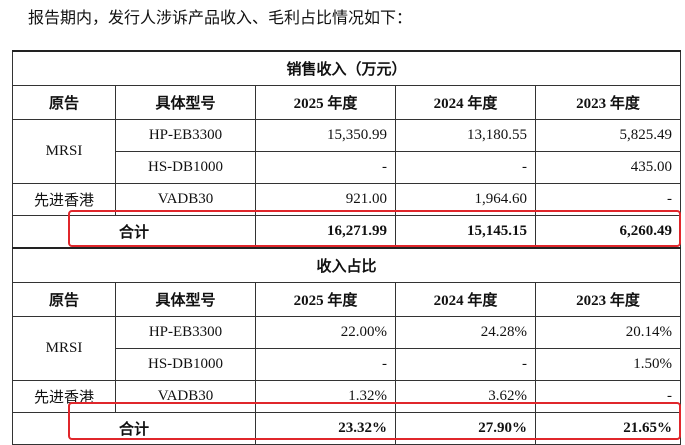 This screenshot has width=685, height=445. What do you see at coordinates (608, 232) in the screenshot?
I see `total-value: 6,260.49` at bounding box center [608, 232].